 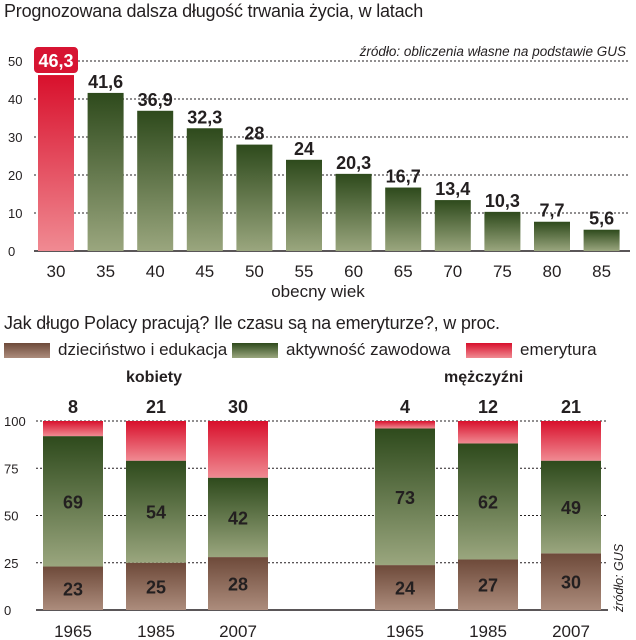 I want to click on chart1-value-label: 20,3, so click(x=353, y=163).